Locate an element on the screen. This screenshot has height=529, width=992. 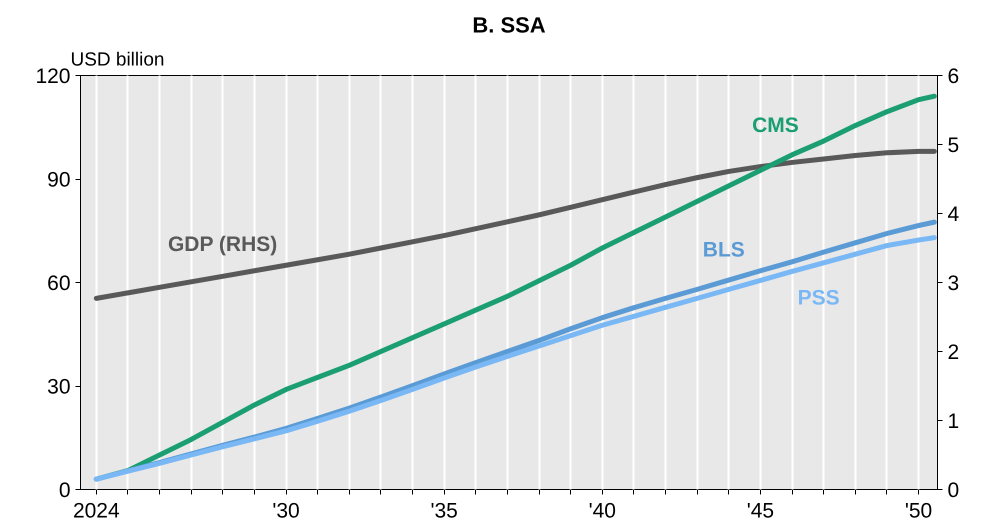
y-tick-label: 30 is located at coordinates (58, 387).